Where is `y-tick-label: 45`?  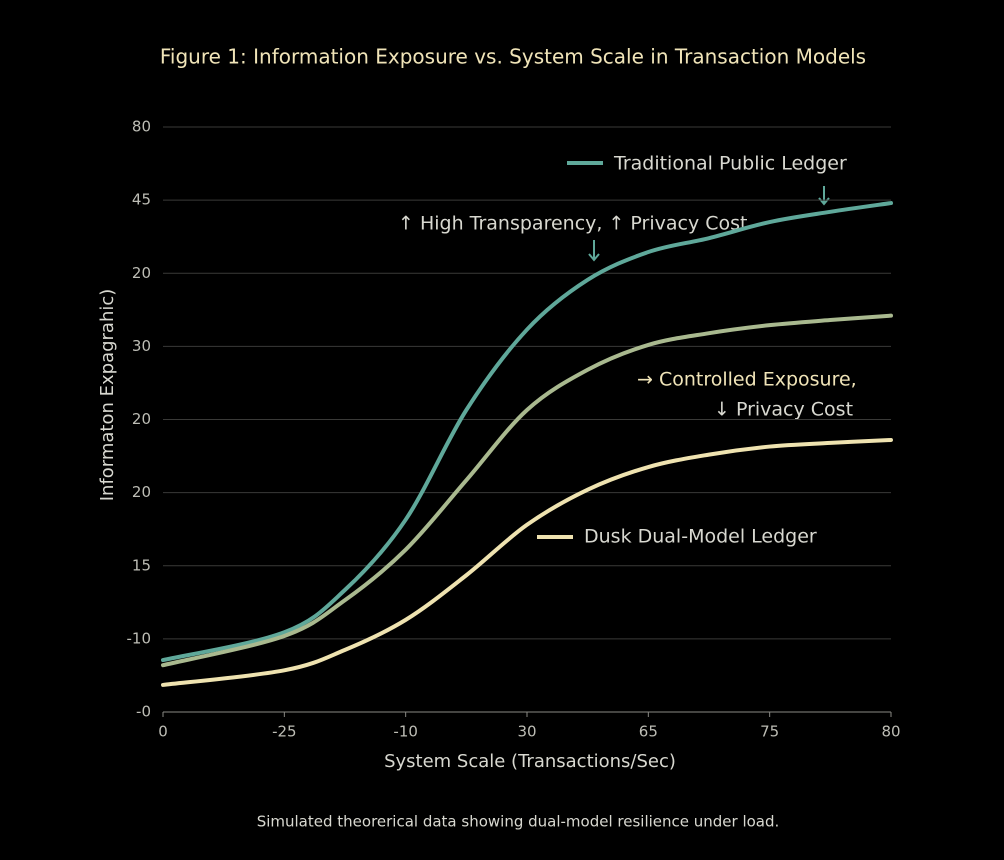 y-tick-label: 45 is located at coordinates (141, 200).